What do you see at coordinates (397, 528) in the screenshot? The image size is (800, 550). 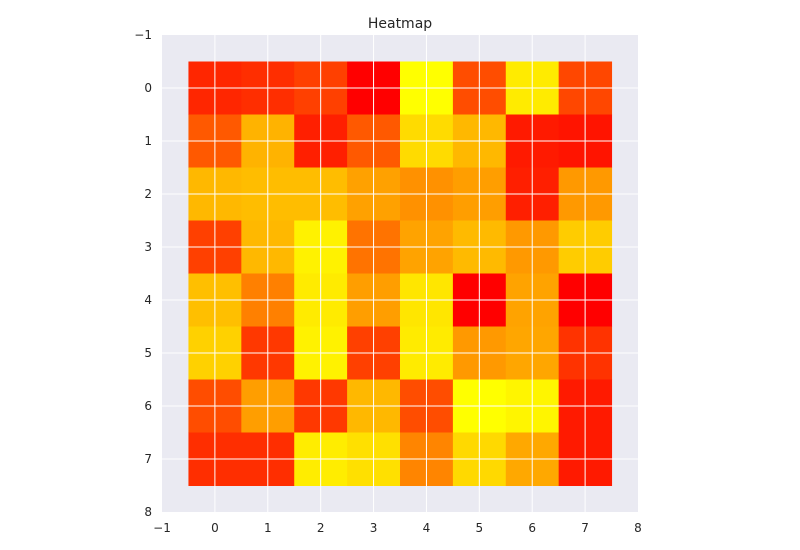 I see `x-axis-ticks: −1 0 1 2 3 4 5 6 7 8` at bounding box center [397, 528].